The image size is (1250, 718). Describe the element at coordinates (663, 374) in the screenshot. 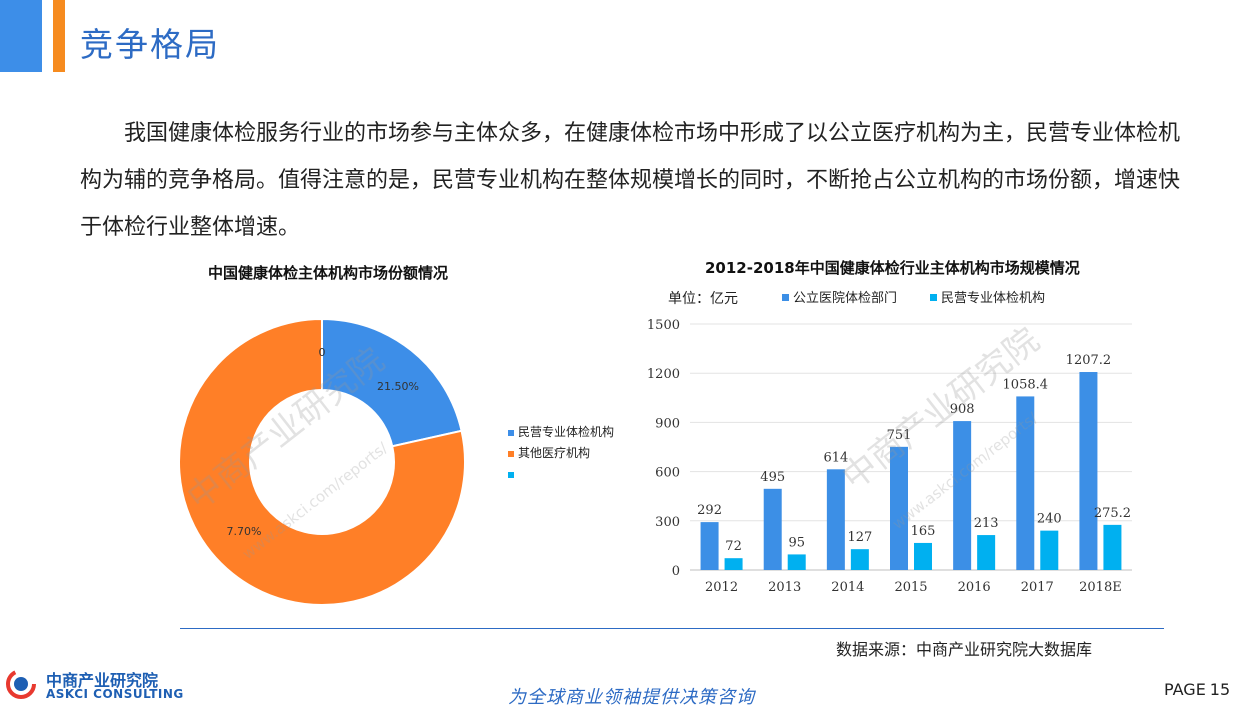

I see `y-tick-label: 1200` at that location.